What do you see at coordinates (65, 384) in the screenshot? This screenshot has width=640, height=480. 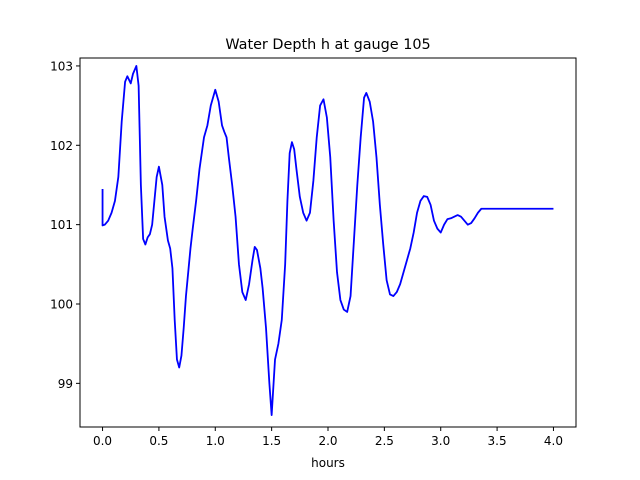 I see `y-tick-label: 99` at bounding box center [65, 384].